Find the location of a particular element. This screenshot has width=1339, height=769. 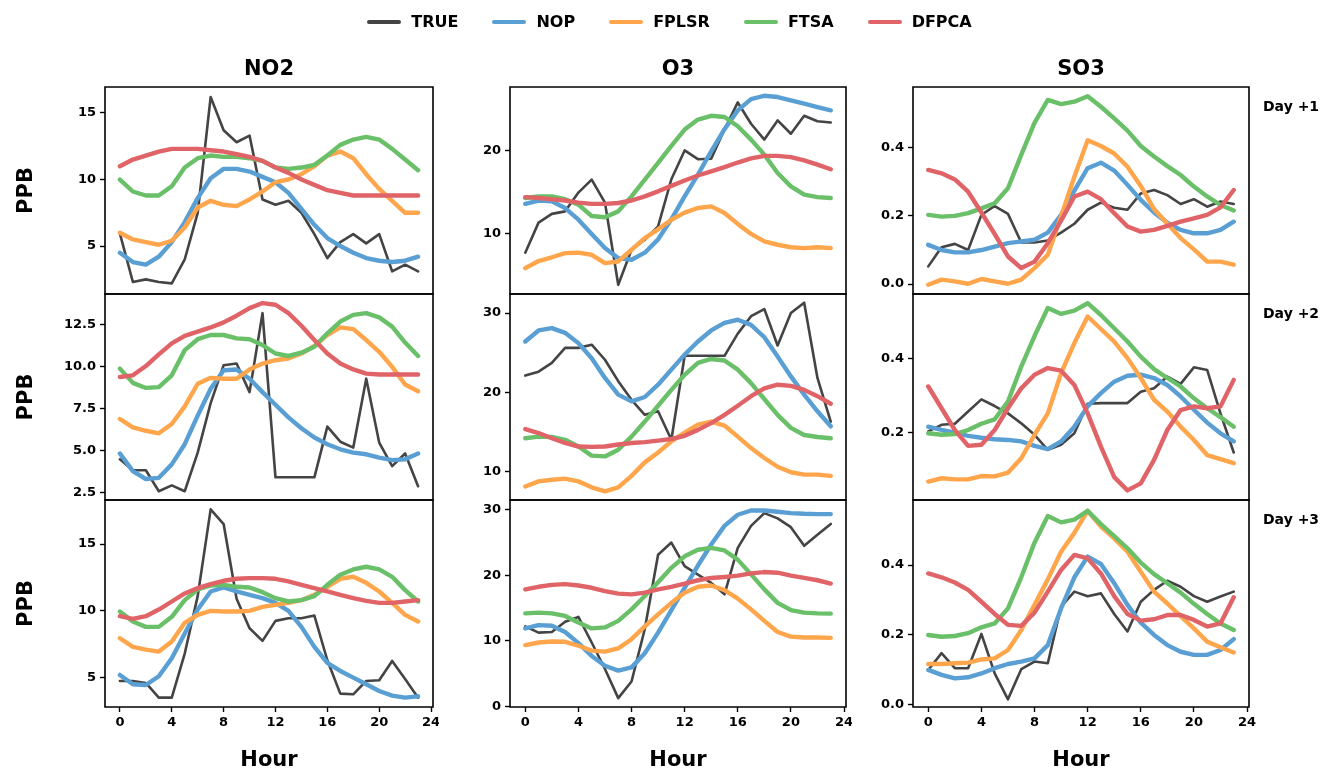

y-tick-label: 5.0 is located at coordinates (84, 450).